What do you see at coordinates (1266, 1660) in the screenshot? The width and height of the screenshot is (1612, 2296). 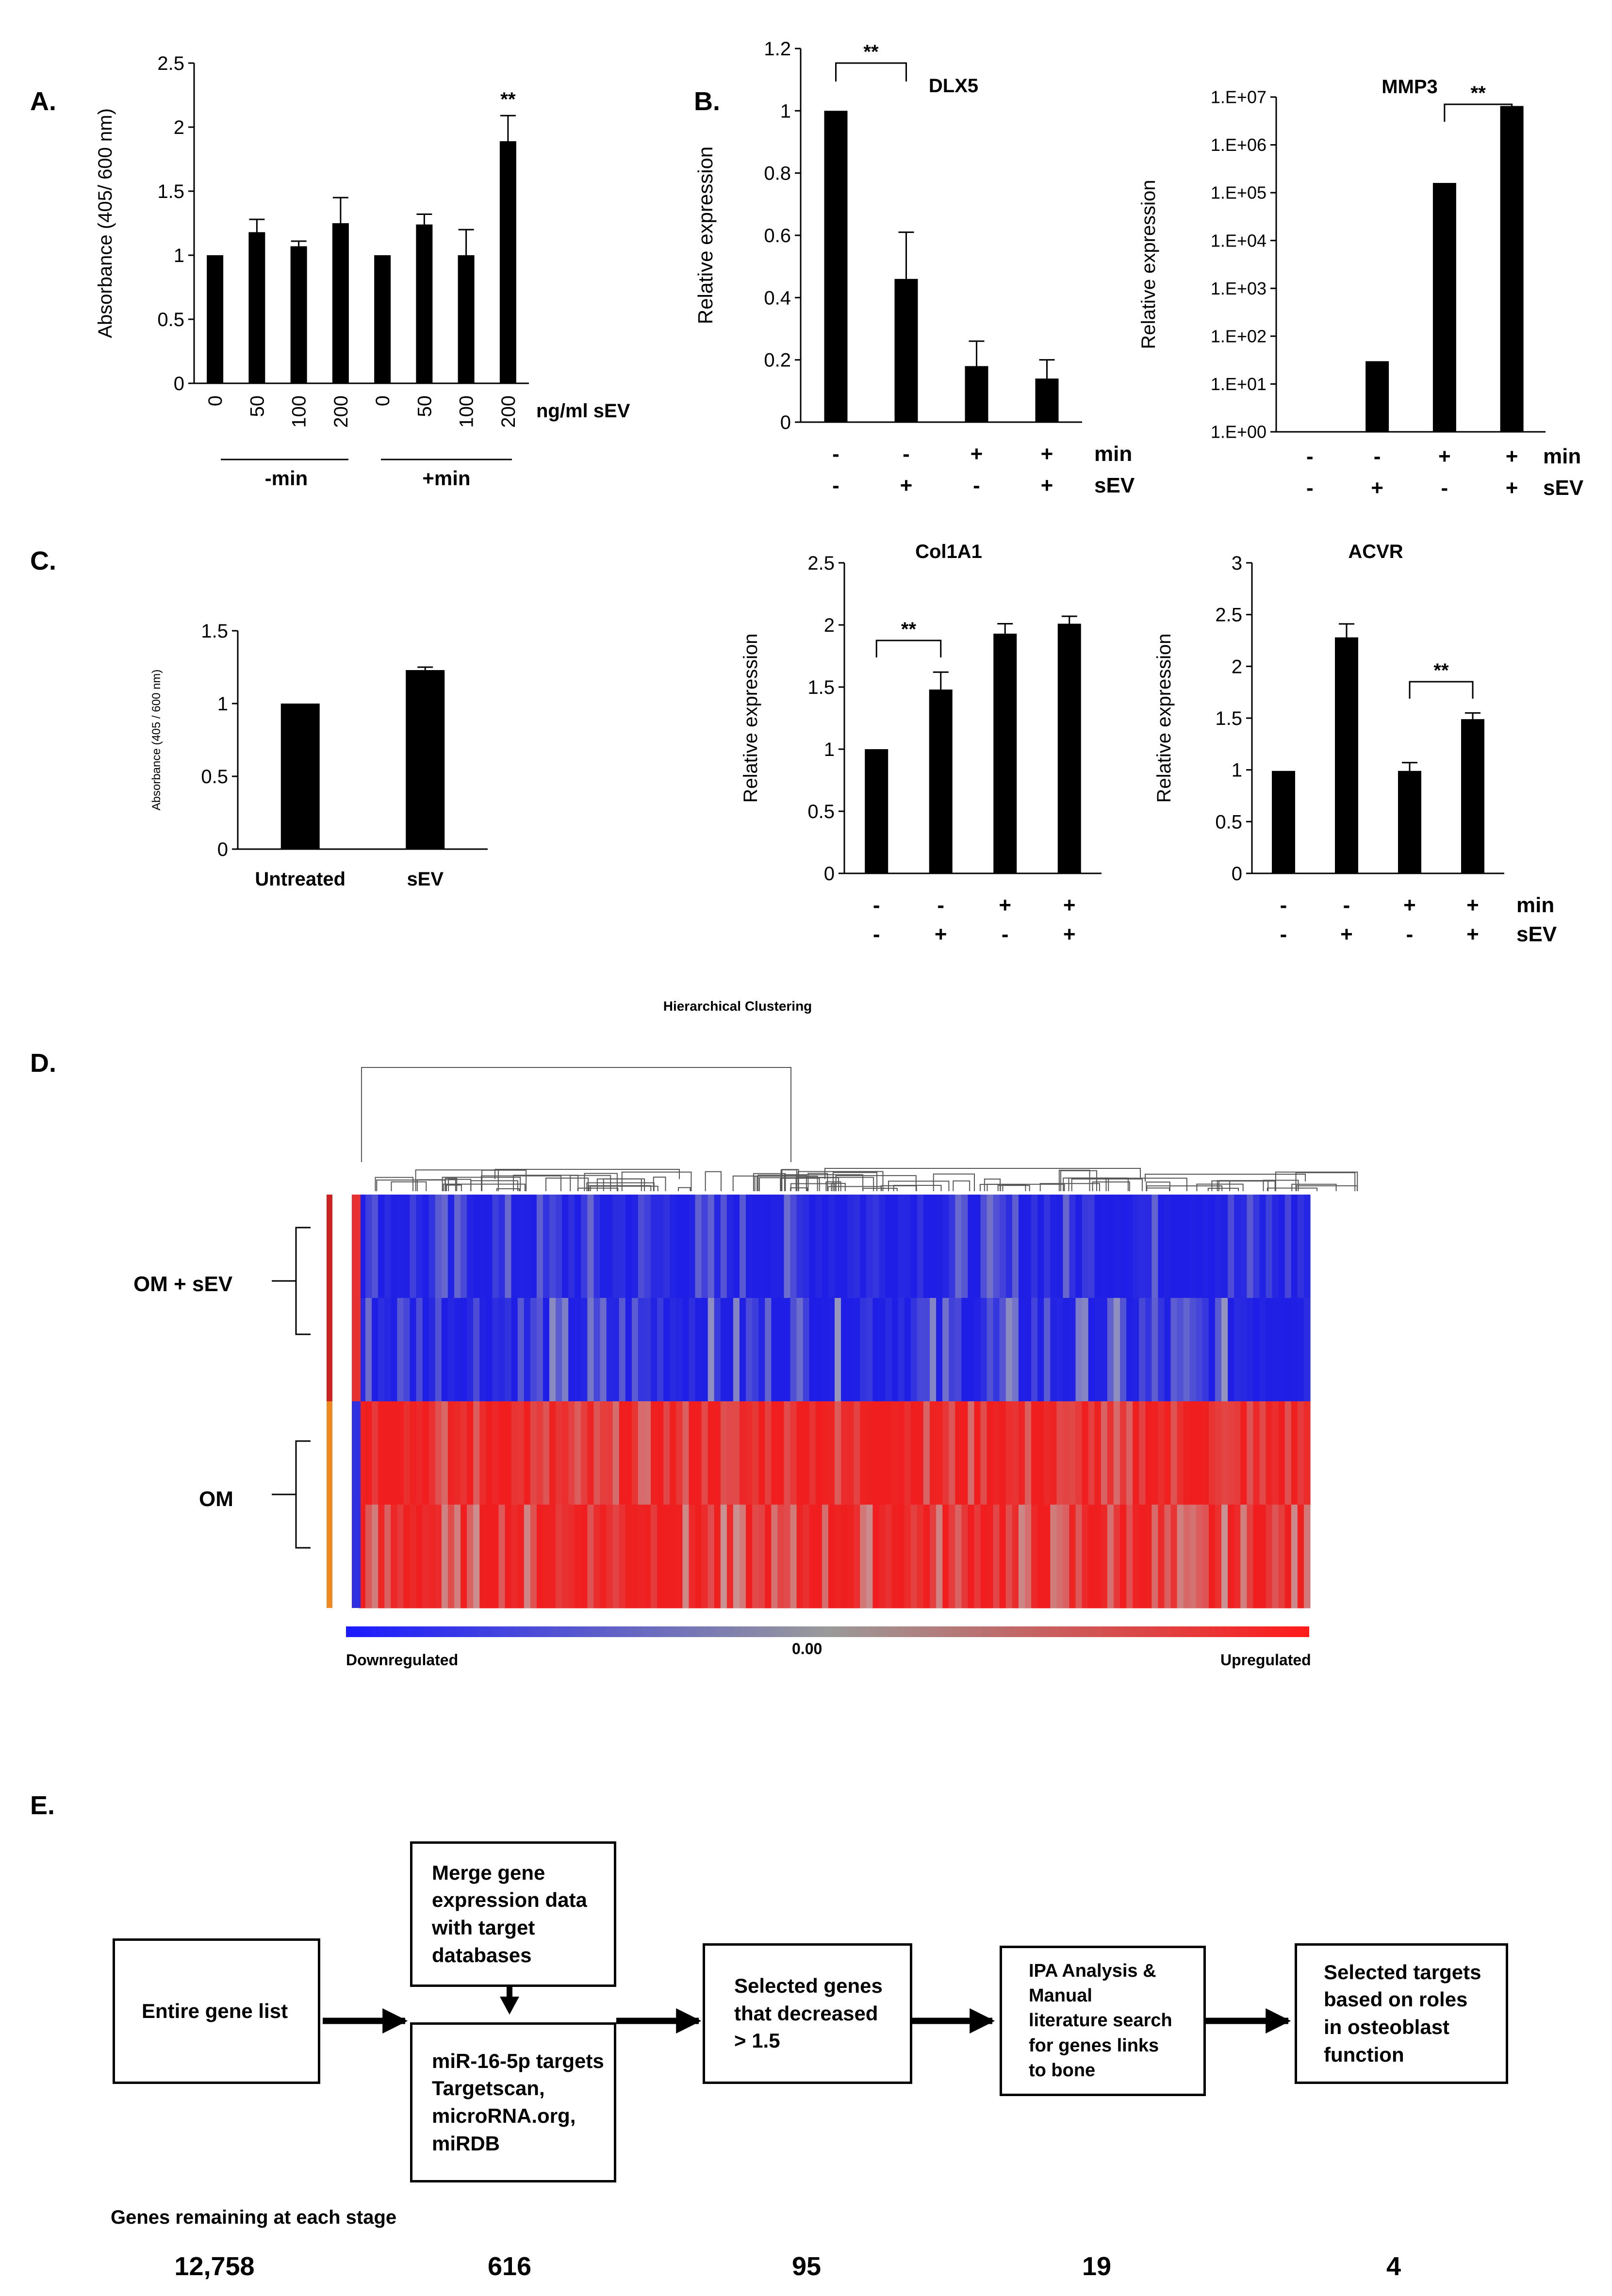 I see `colorbar-label-high: Upregulated` at bounding box center [1266, 1660].